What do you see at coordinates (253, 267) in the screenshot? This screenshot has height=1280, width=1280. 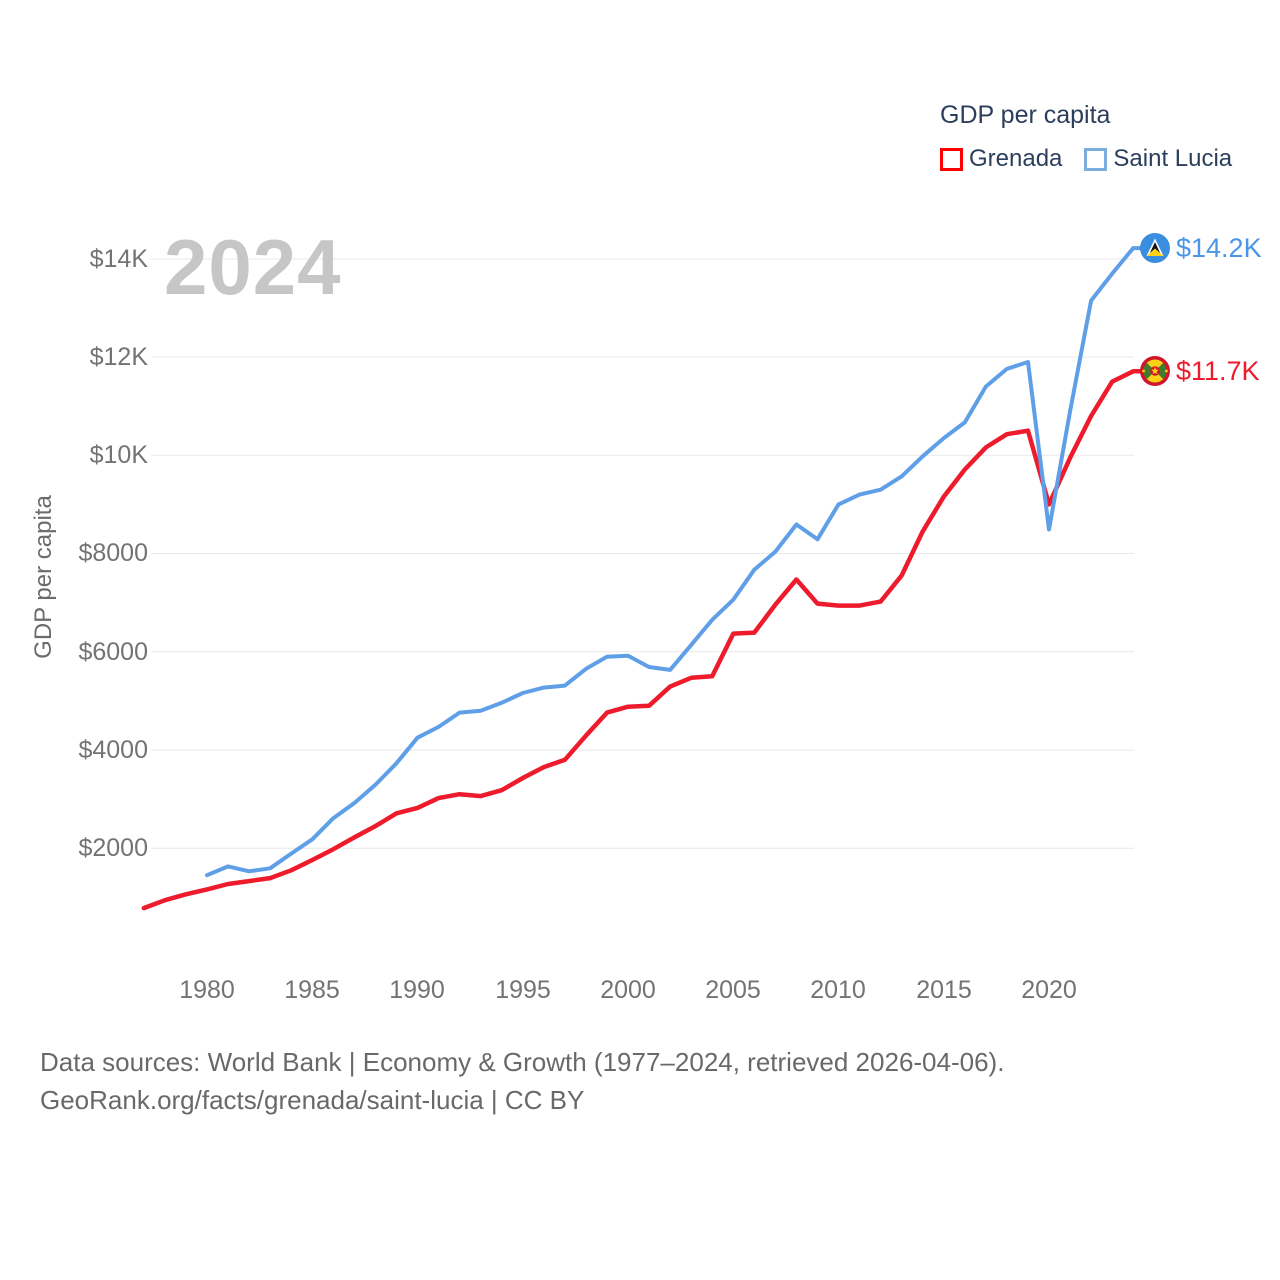 I see `year-watermark: 2024` at bounding box center [253, 267].